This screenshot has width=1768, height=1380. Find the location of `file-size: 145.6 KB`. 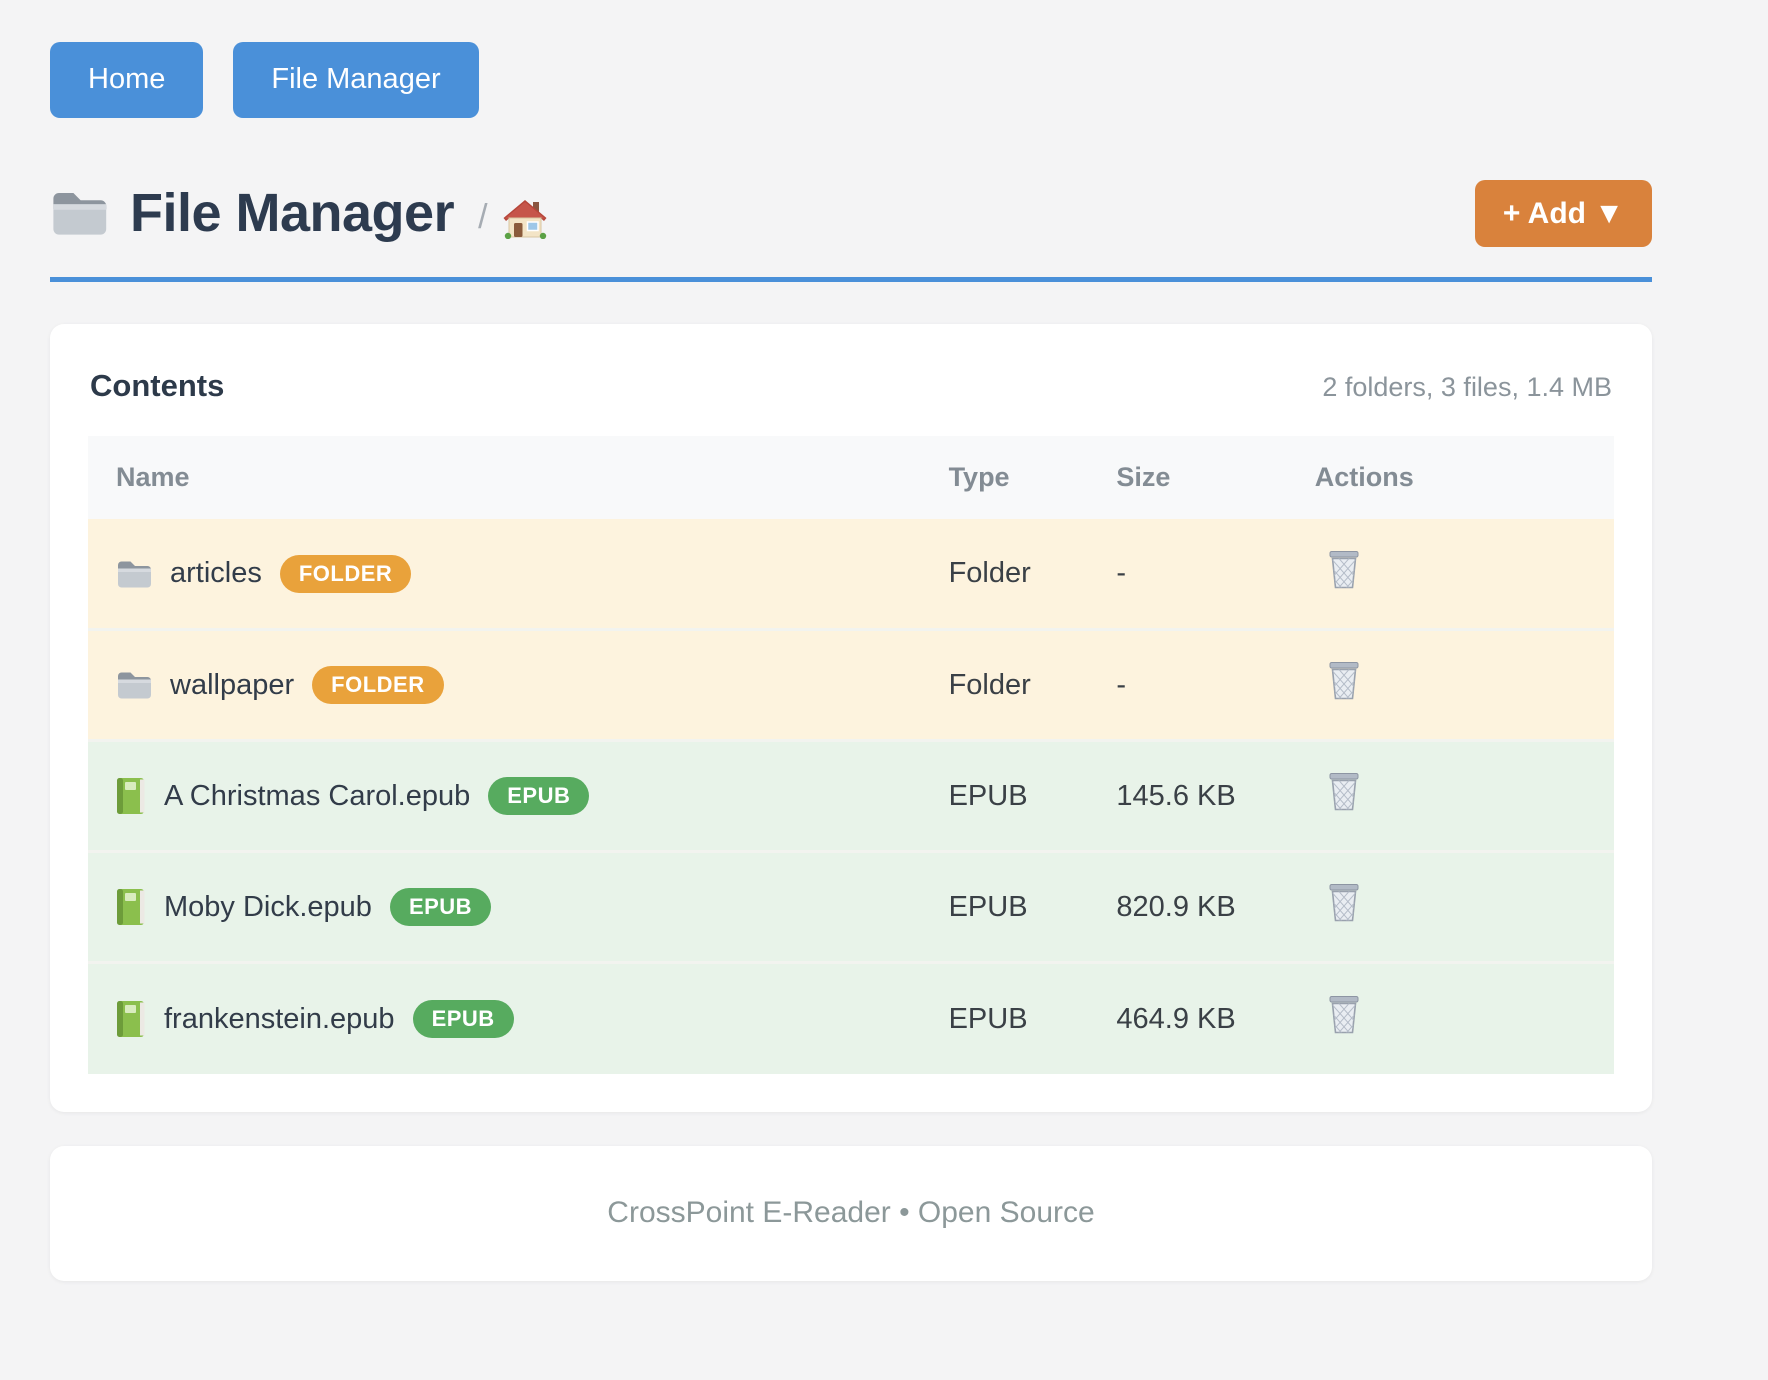

file-size: 145.6 KB is located at coordinates (1209, 795).